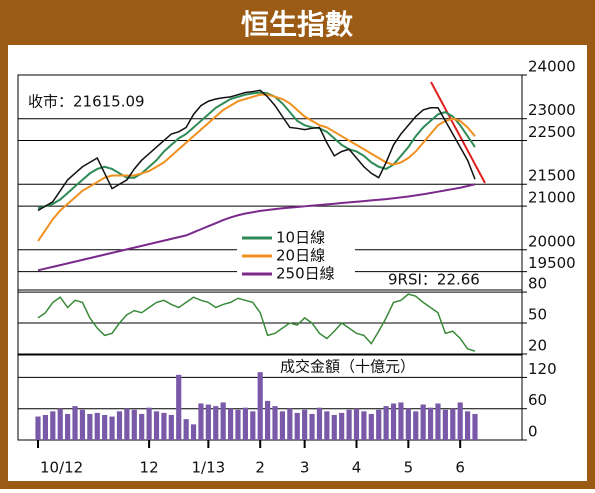 This screenshot has width=595, height=493. Describe the element at coordinates (260, 468) in the screenshot. I see `x-tick-label: 2` at that location.